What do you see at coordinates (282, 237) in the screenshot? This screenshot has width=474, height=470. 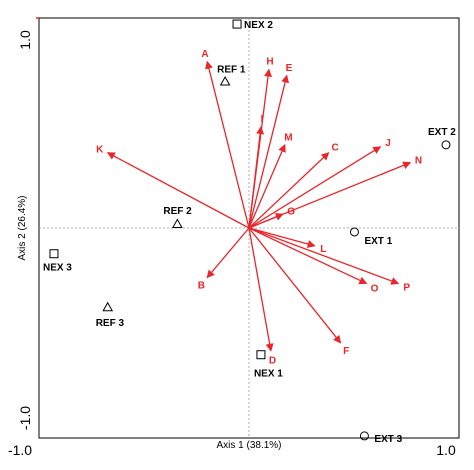 I see `vector-arrow-l` at bounding box center [282, 237].